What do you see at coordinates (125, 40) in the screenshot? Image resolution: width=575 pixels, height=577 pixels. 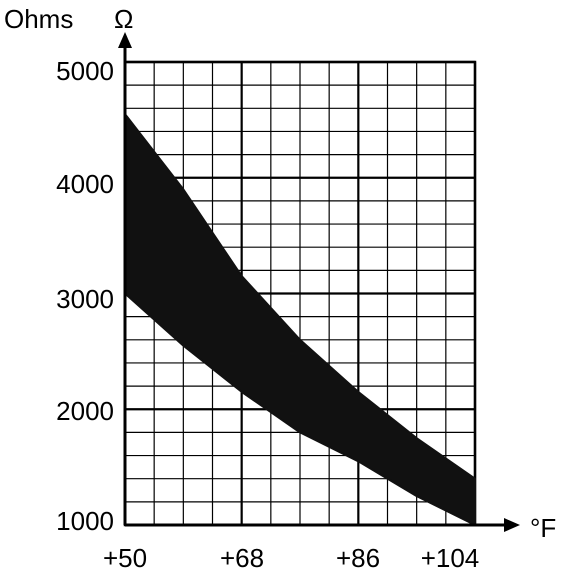 I see `y-axis-arrow-icon` at bounding box center [125, 40].